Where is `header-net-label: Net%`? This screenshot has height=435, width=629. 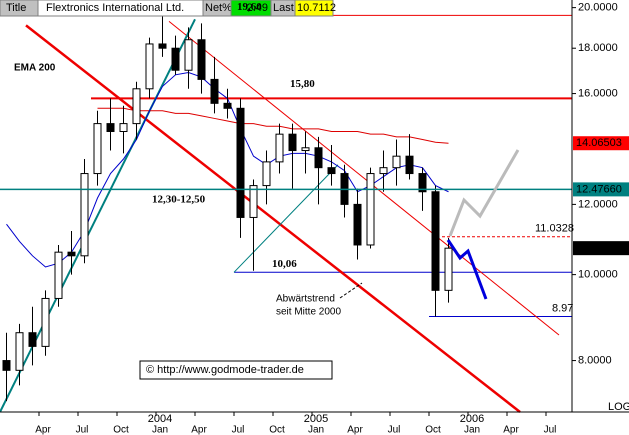
header-net-label: Net% is located at coordinates (218, 8).